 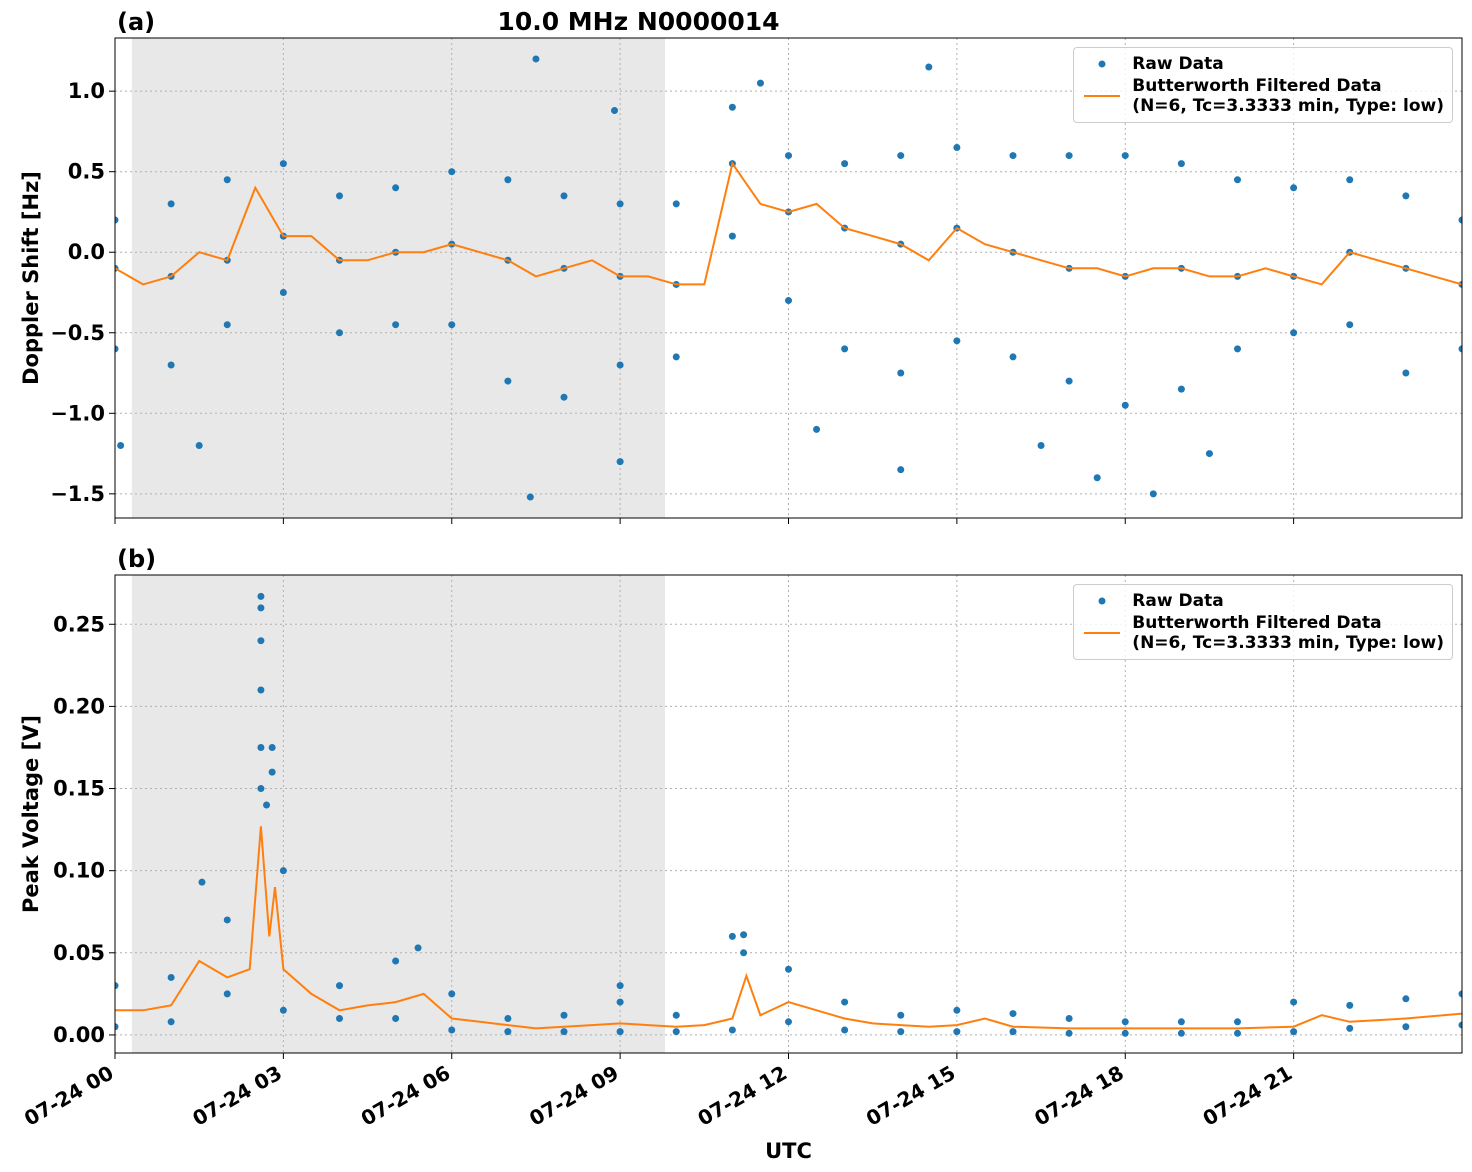 I want to click on y-tick-label: 0.25, so click(x=79, y=624).